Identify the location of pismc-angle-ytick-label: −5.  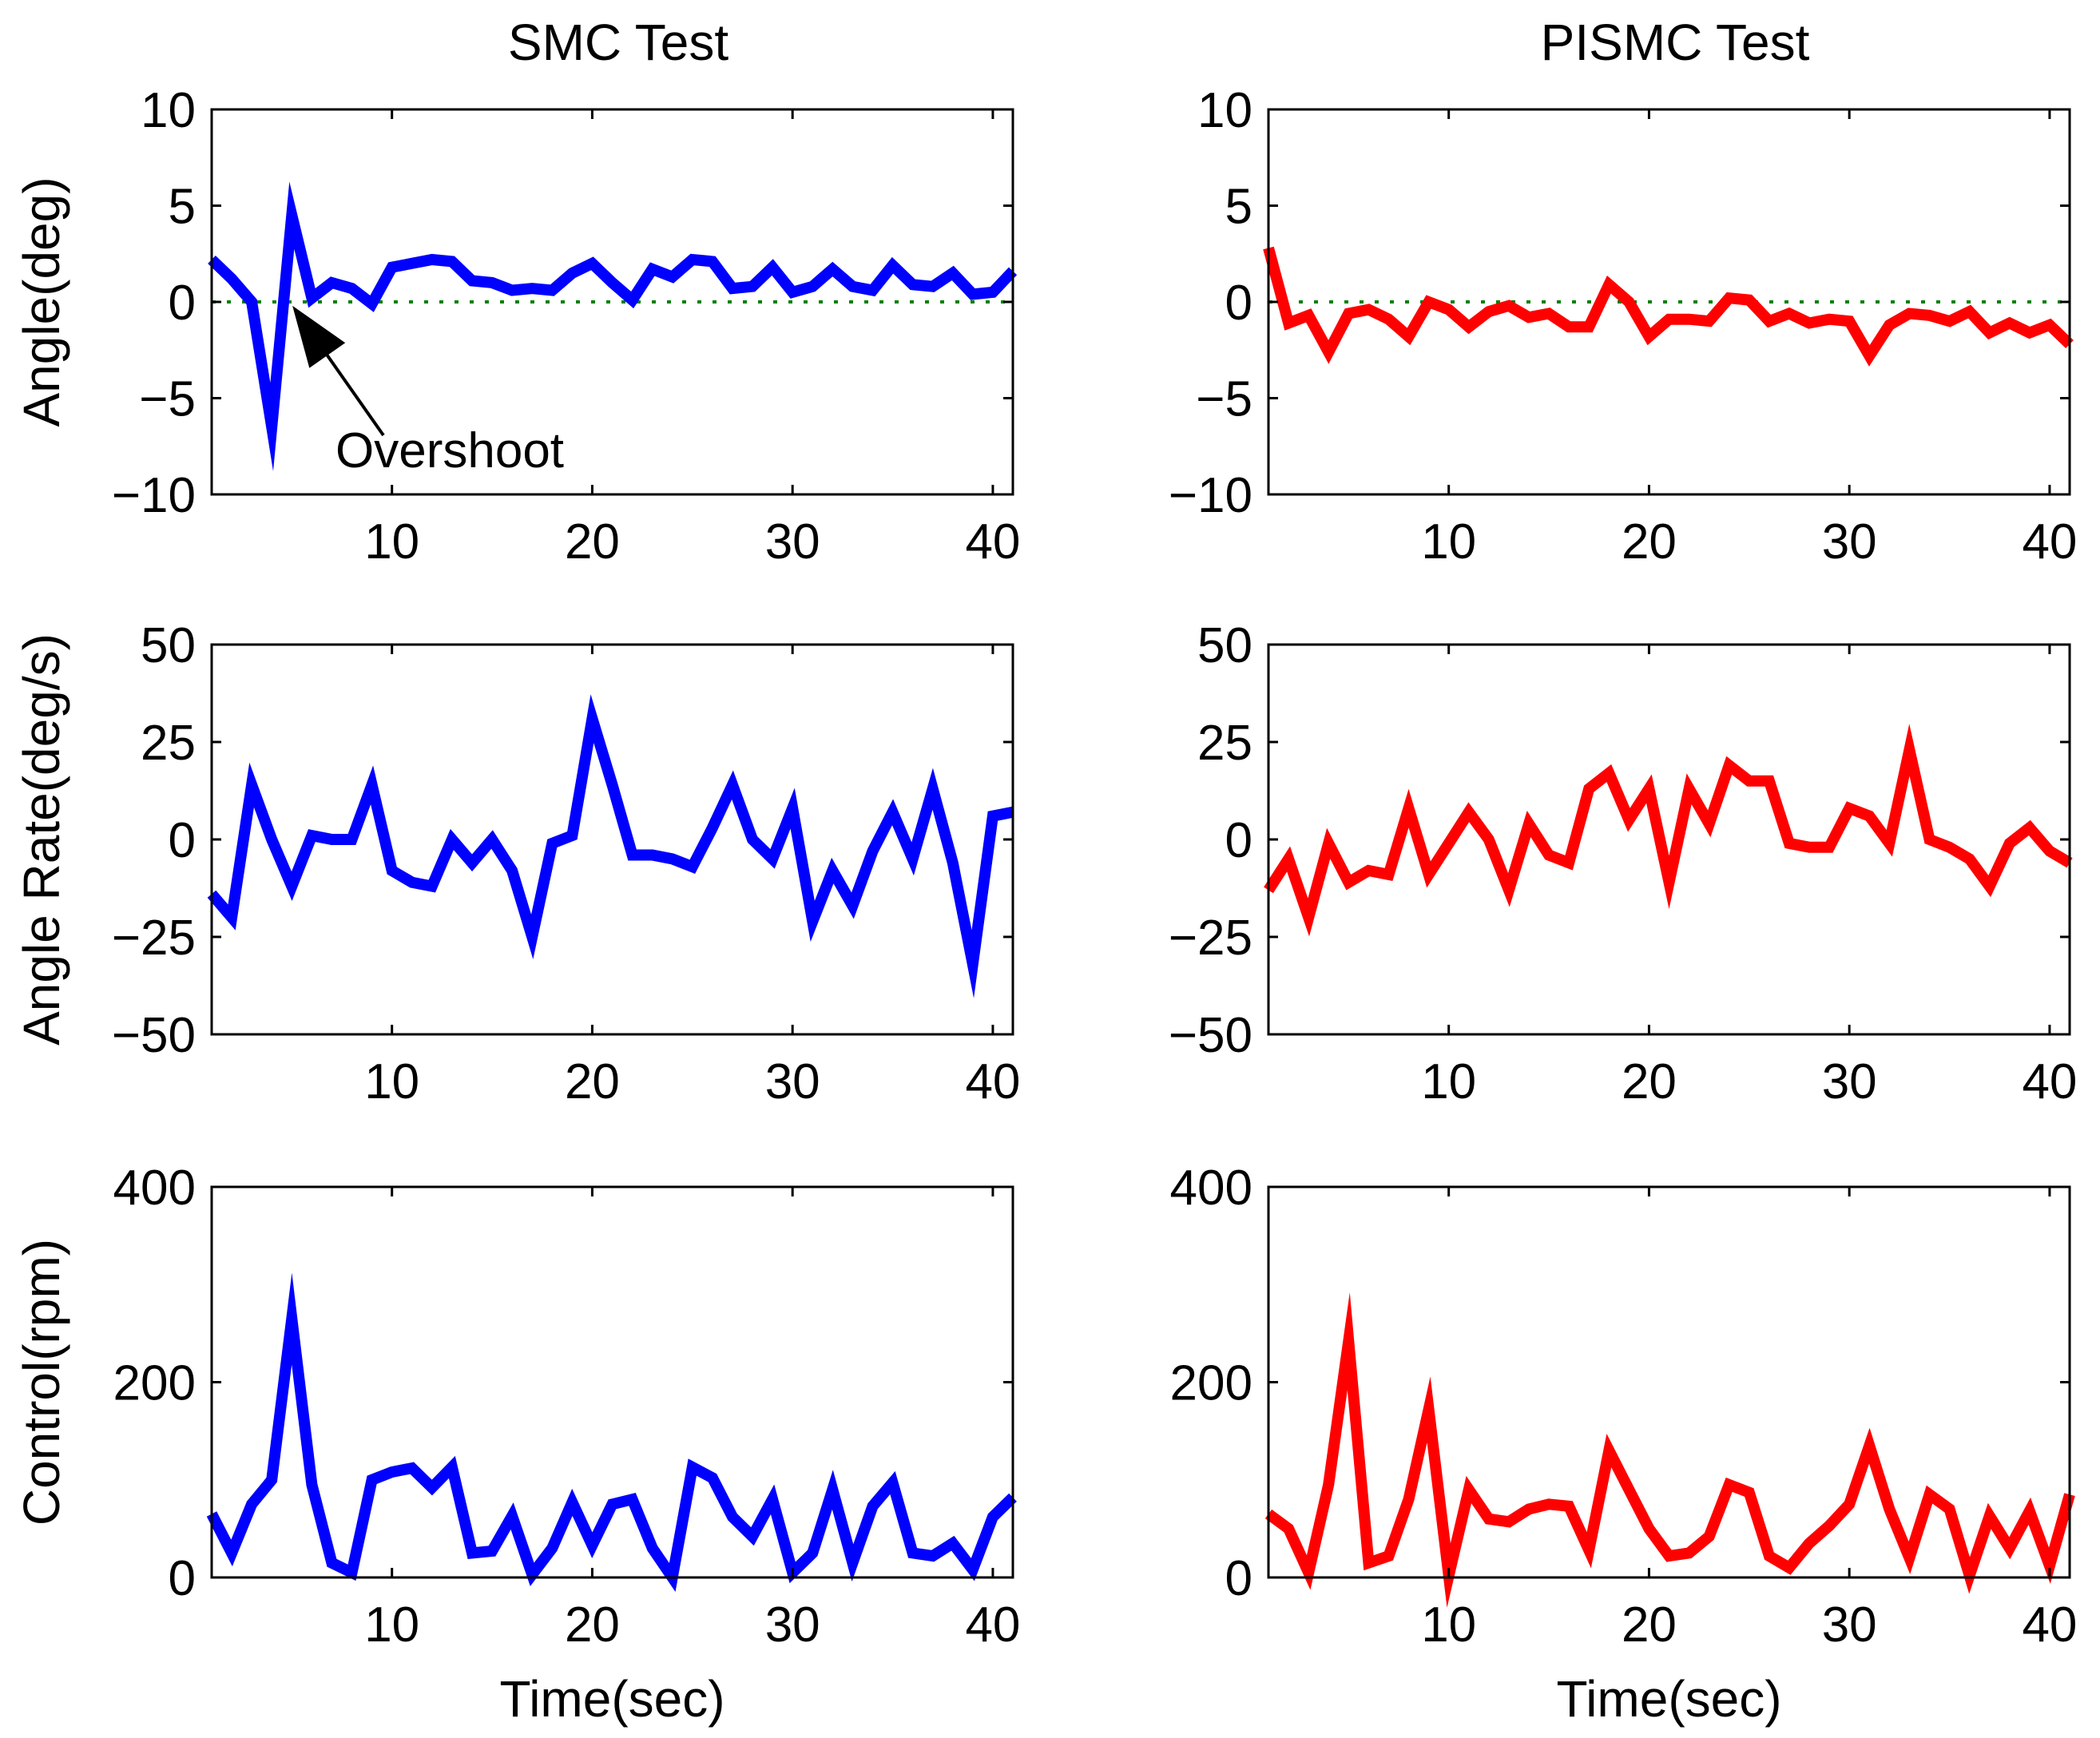
(1224, 400).